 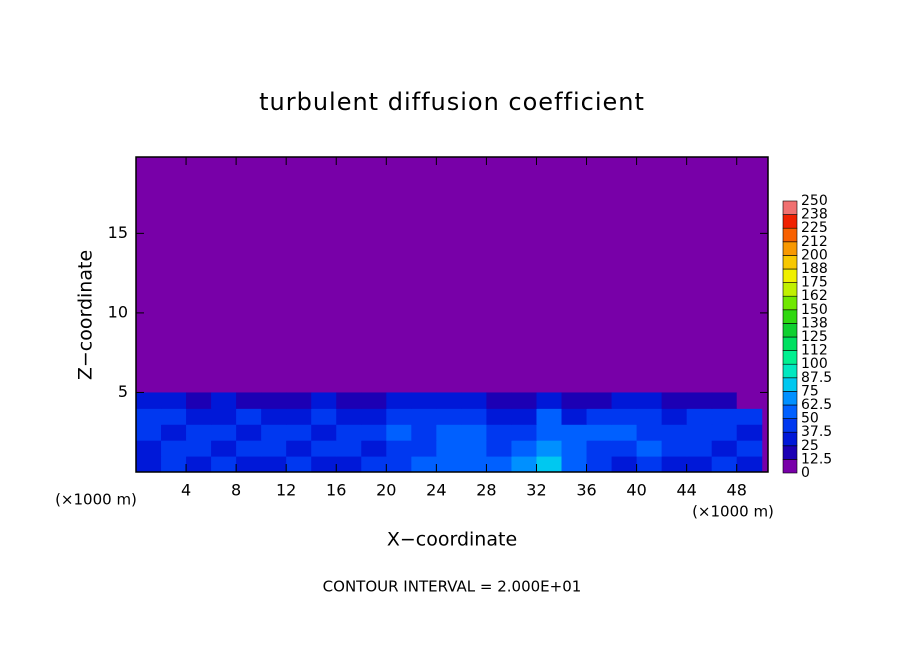 What do you see at coordinates (236, 490) in the screenshot?
I see `x-tick-label: 8` at bounding box center [236, 490].